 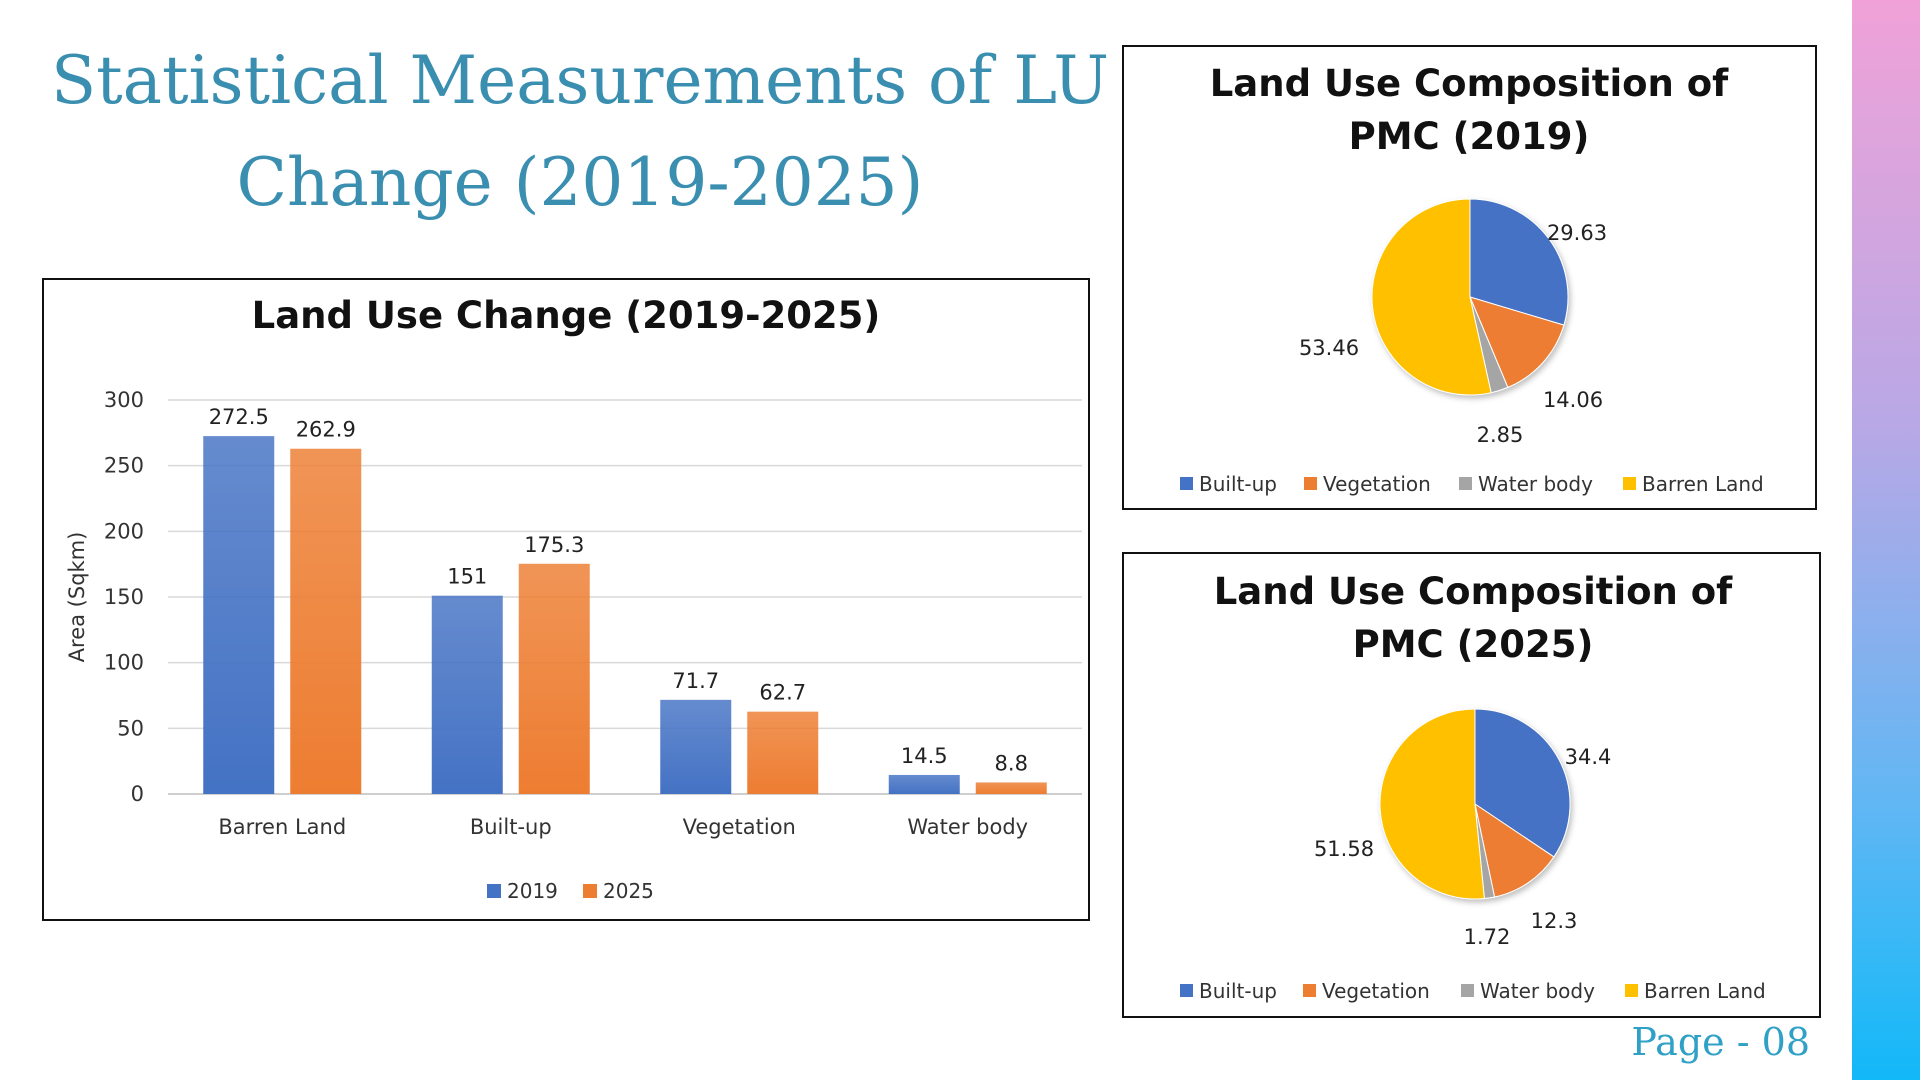 What do you see at coordinates (282, 827) in the screenshot?
I see `x-tick-label-barren-land: Barren Land` at bounding box center [282, 827].